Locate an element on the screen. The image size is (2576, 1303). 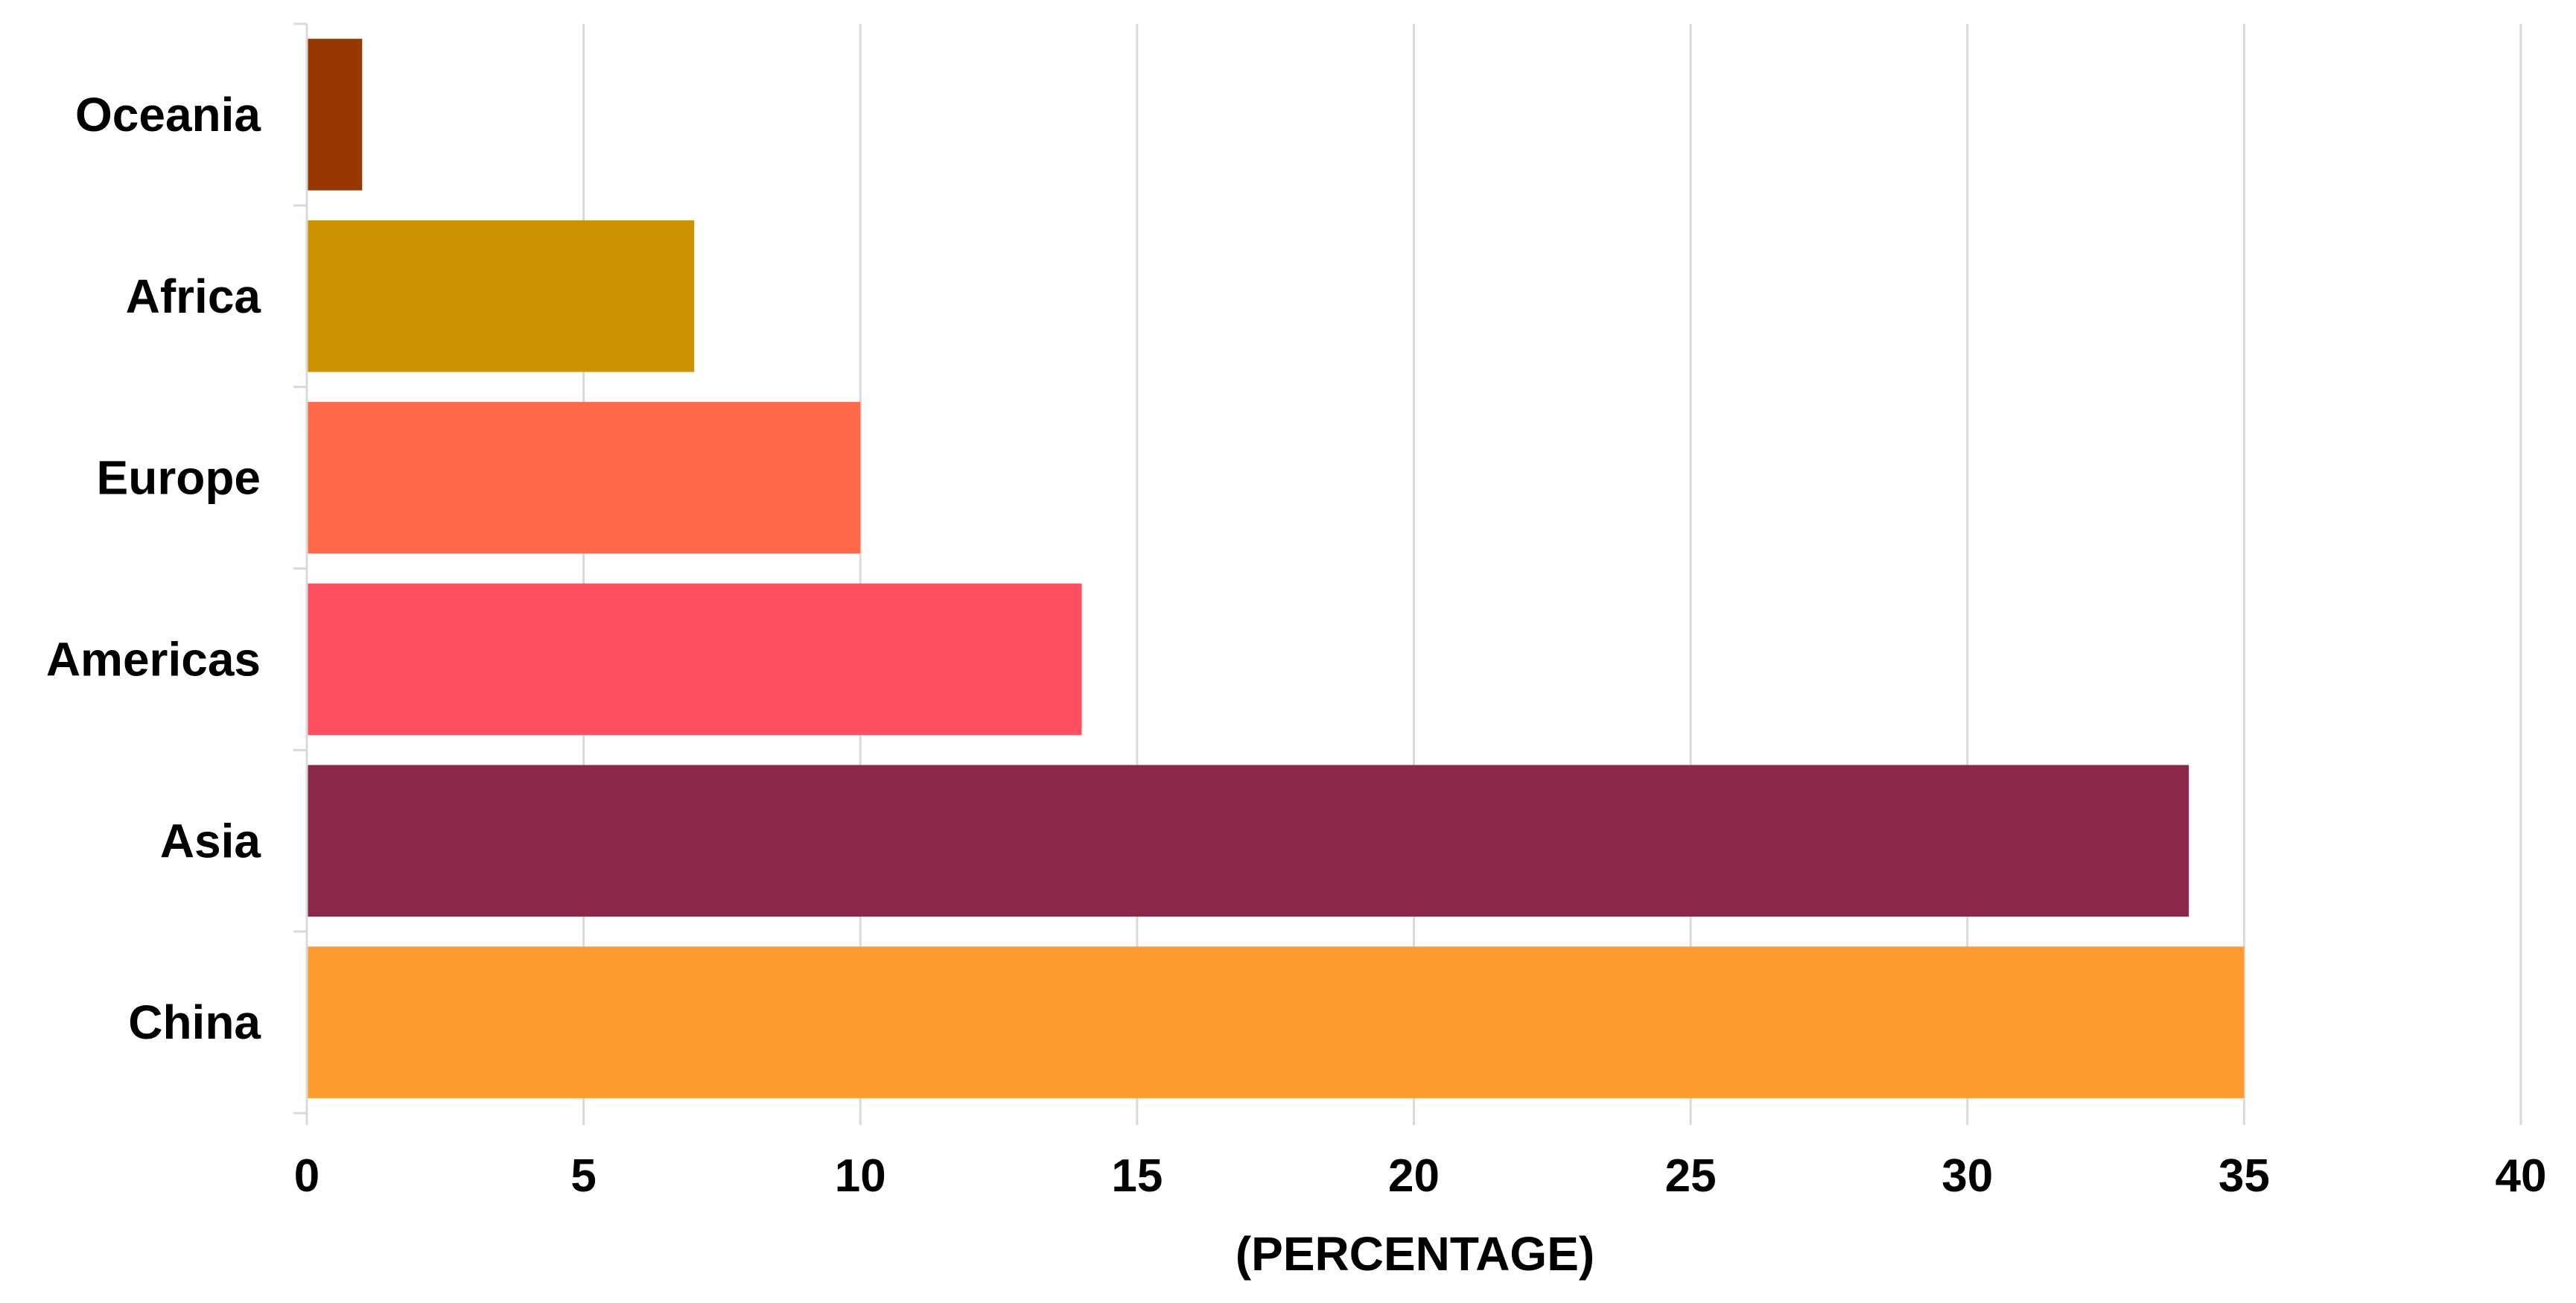
category-label-oceania: Oceania is located at coordinates (168, 114).